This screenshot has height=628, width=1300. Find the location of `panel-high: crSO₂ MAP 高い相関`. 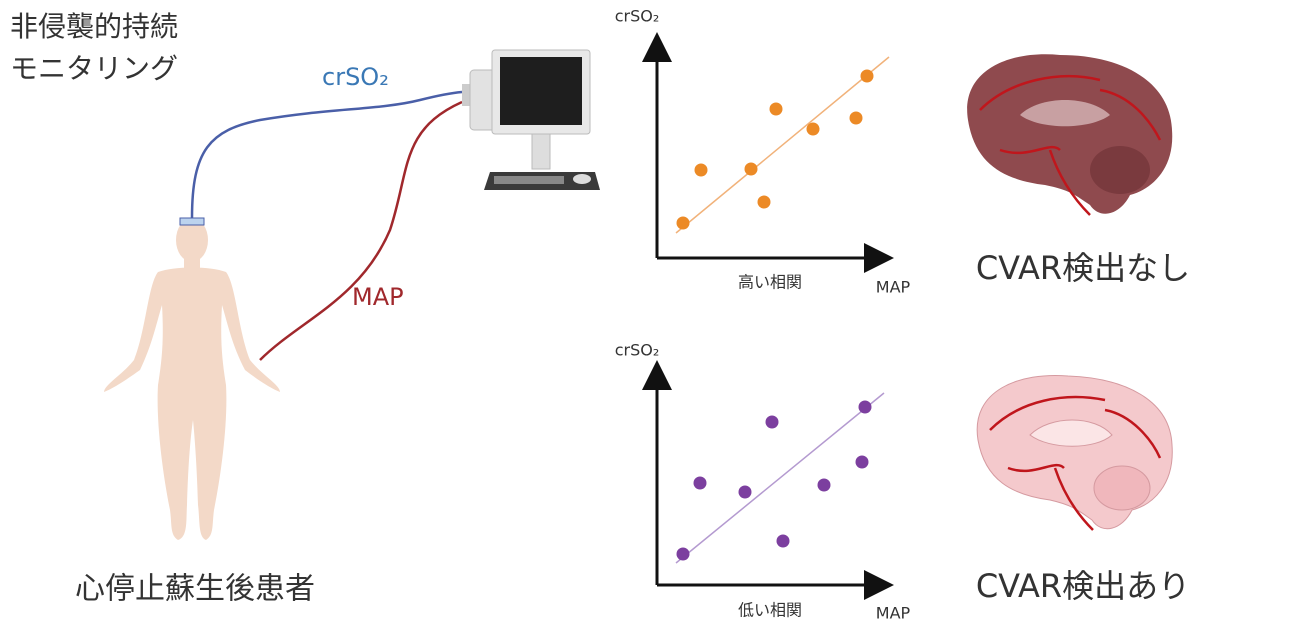

panel-high: crSO₂ MAP 高い相関 is located at coordinates (763, 152).